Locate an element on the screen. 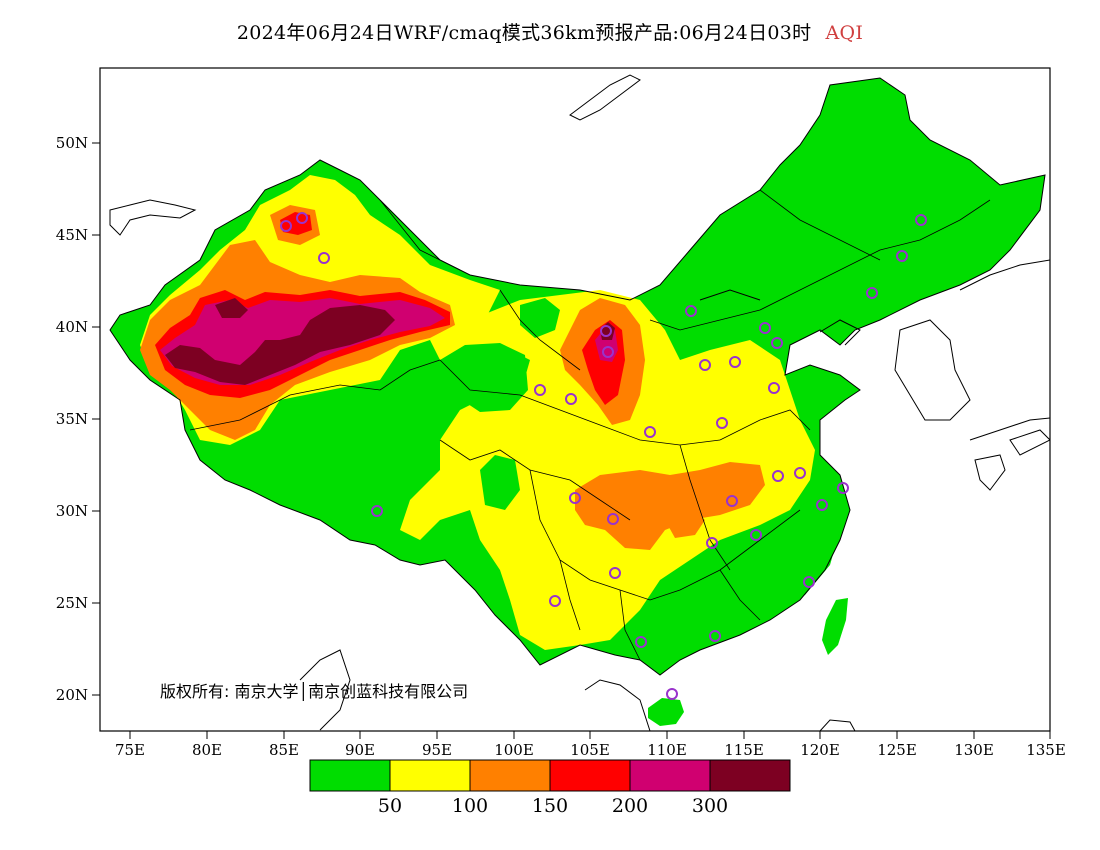  legend-label: 50 is located at coordinates (390, 806).